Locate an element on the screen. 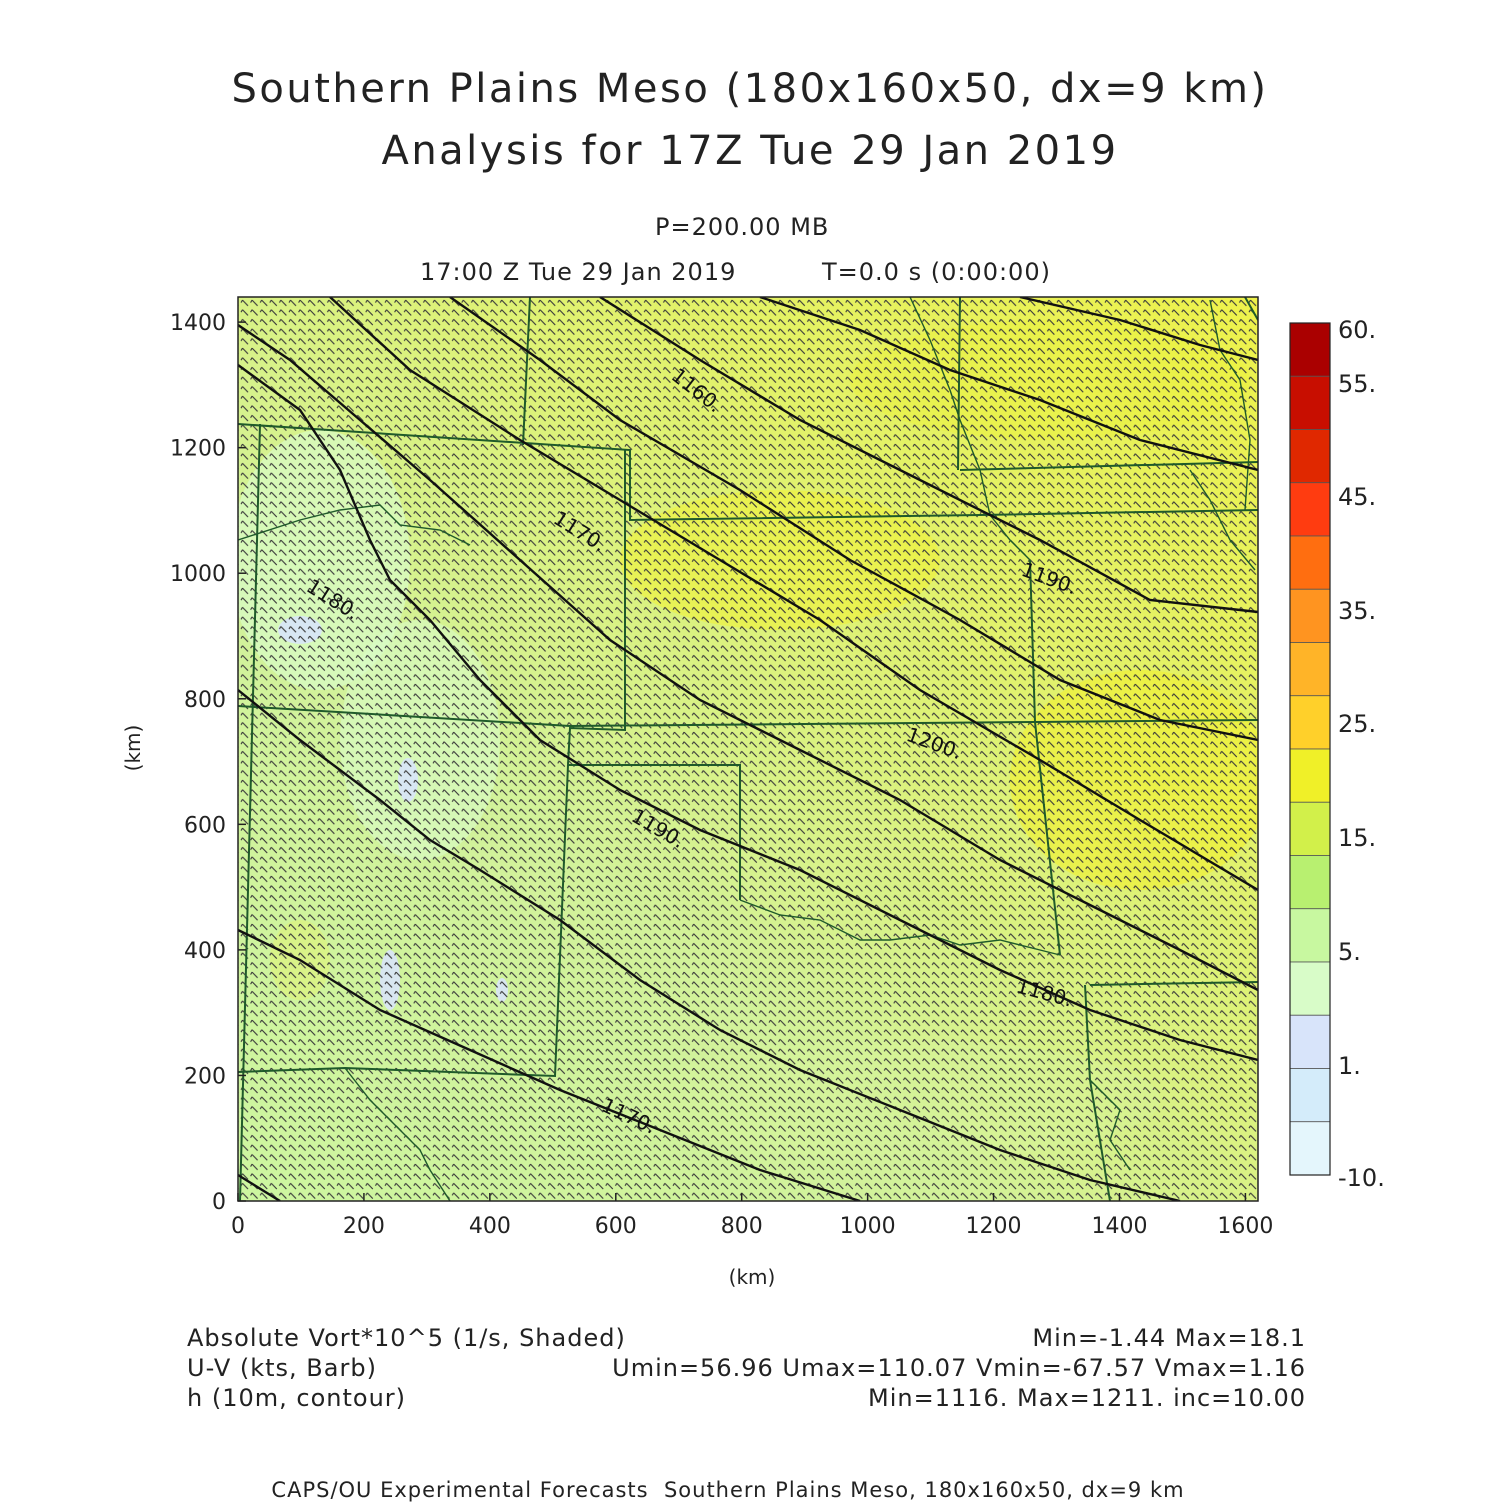 The width and height of the screenshot is (1500, 1502). vector-field-label: U-V (kts, Barb) is located at coordinates (282, 1368).